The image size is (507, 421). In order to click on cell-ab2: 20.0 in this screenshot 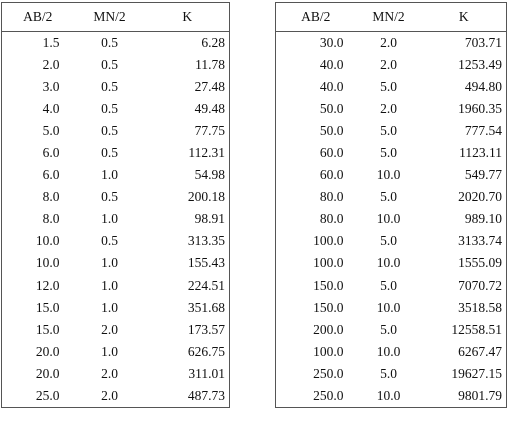, I will do `click(47, 351)`.